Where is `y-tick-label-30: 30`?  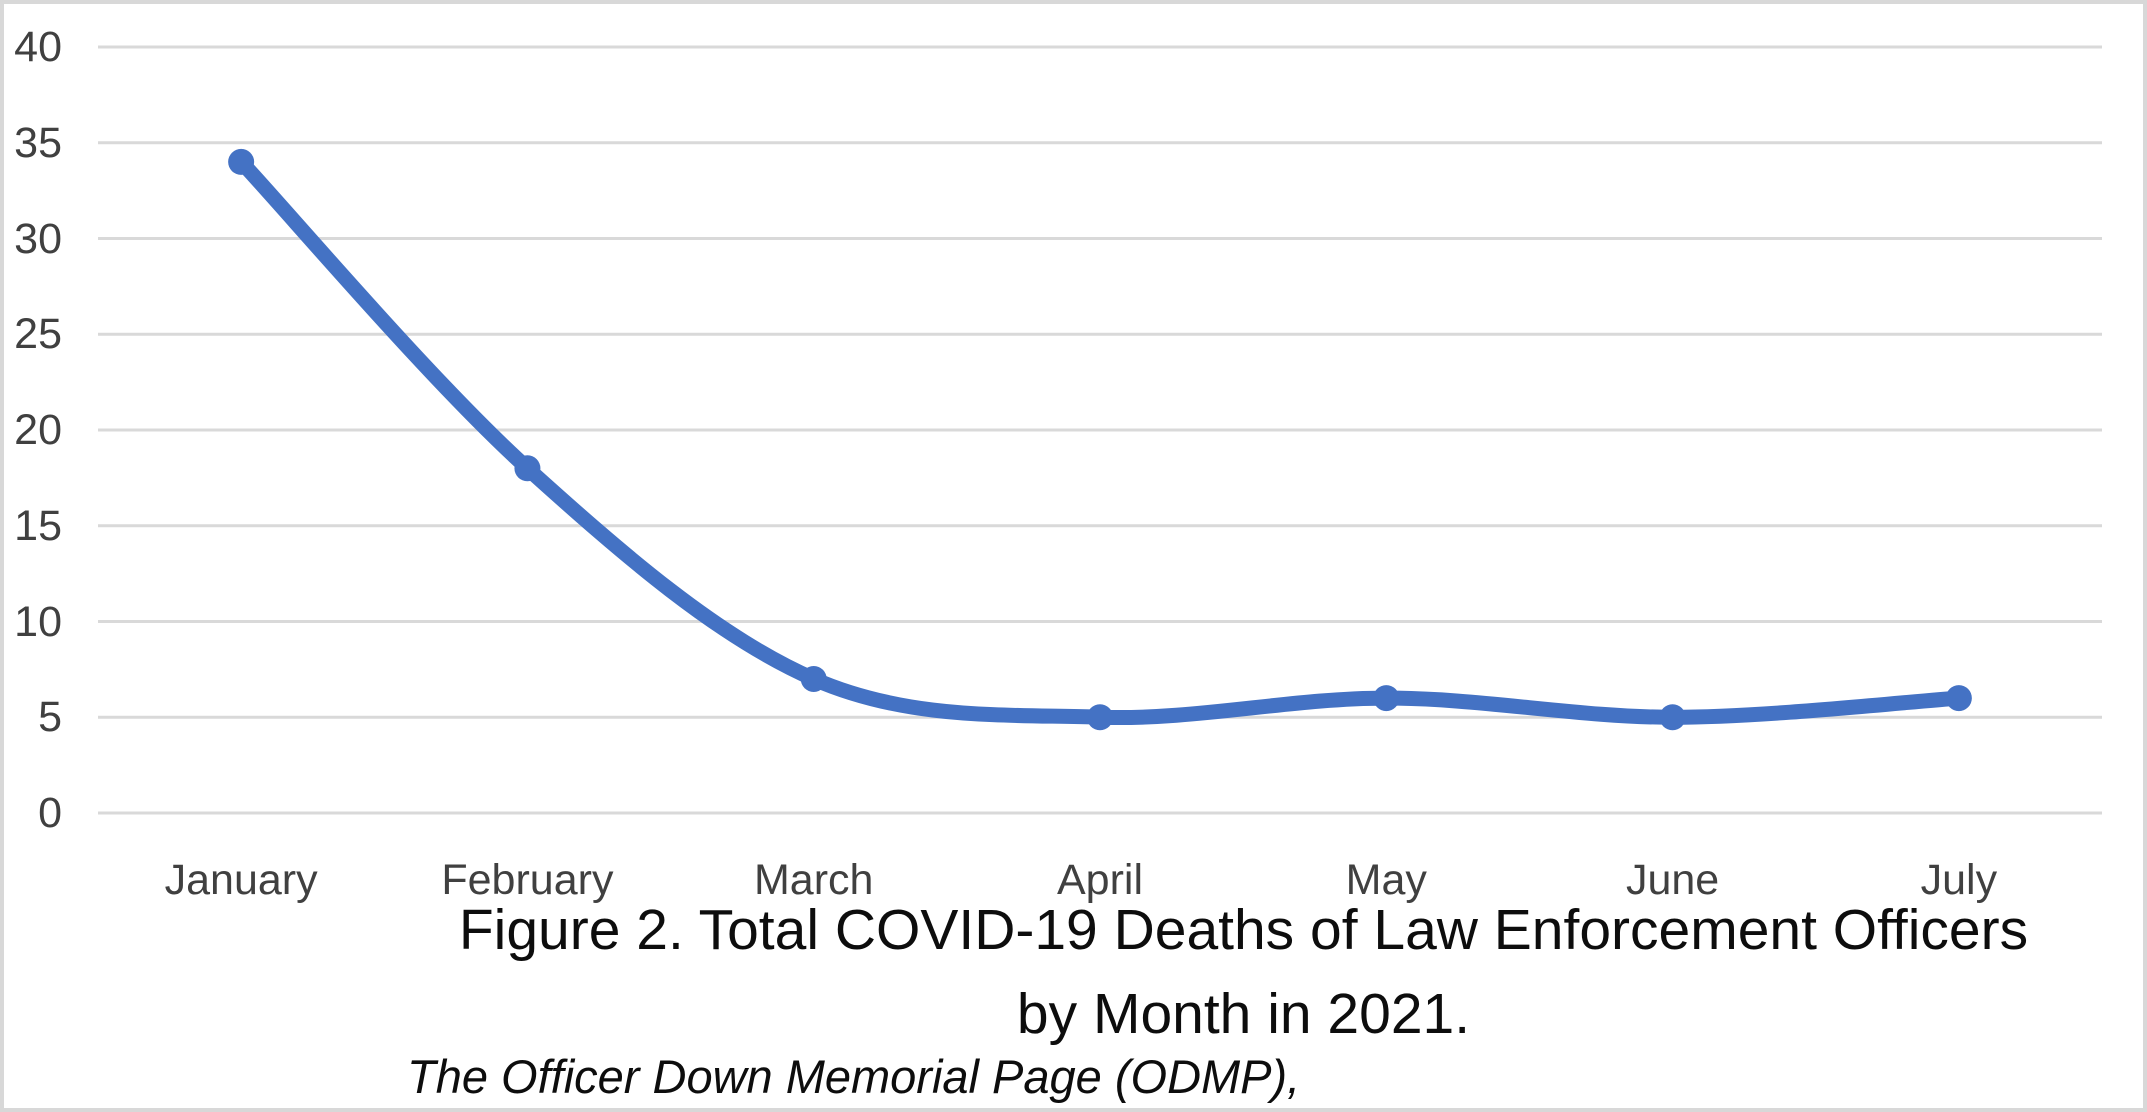
y-tick-label-30: 30 is located at coordinates (38, 238).